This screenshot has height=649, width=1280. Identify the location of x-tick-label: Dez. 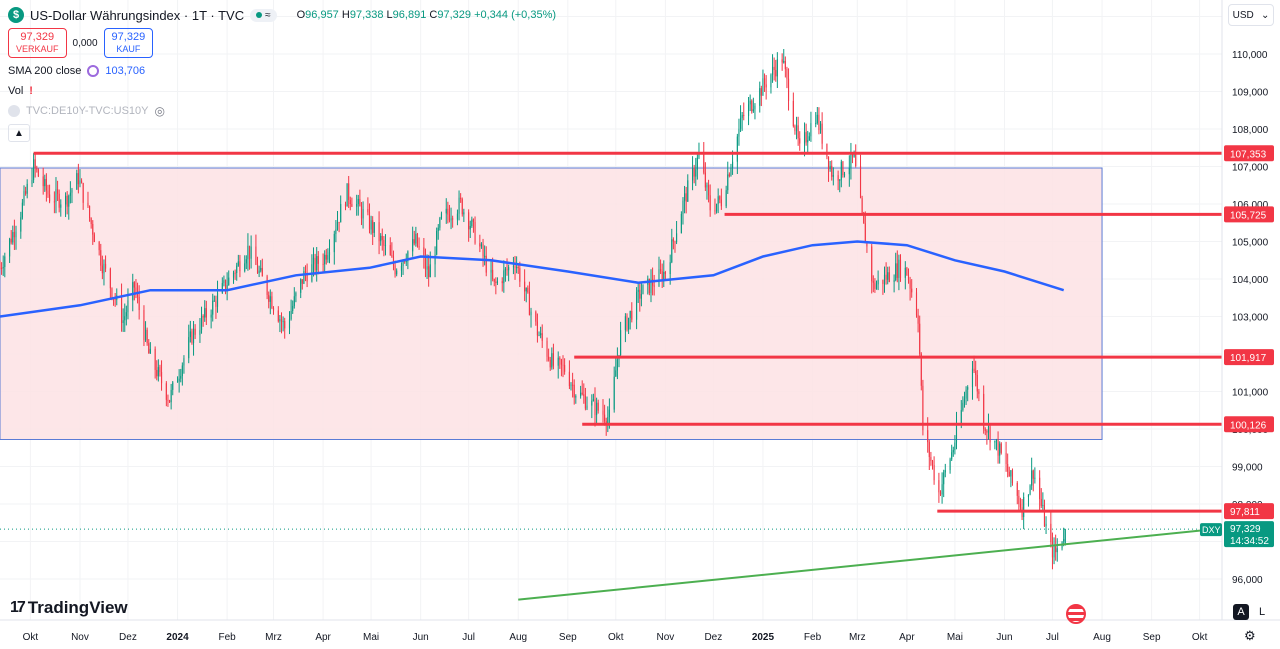
(713, 637).